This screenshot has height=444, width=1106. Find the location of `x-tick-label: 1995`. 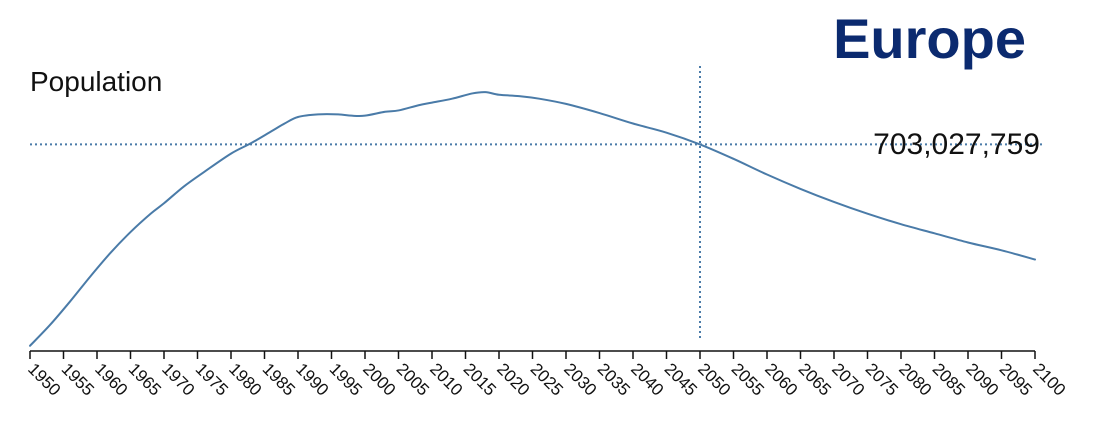

x-tick-label: 1995 is located at coordinates (346, 379).